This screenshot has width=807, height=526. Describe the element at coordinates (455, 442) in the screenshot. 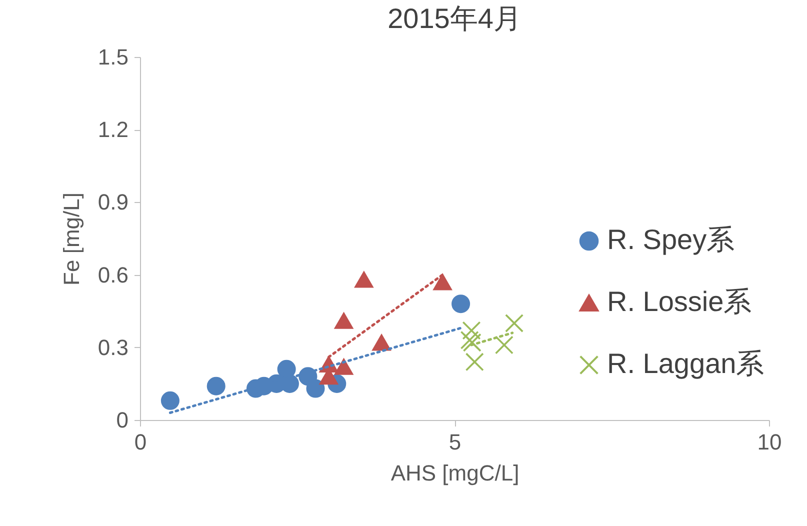

I see `x-tick-label: 5` at that location.